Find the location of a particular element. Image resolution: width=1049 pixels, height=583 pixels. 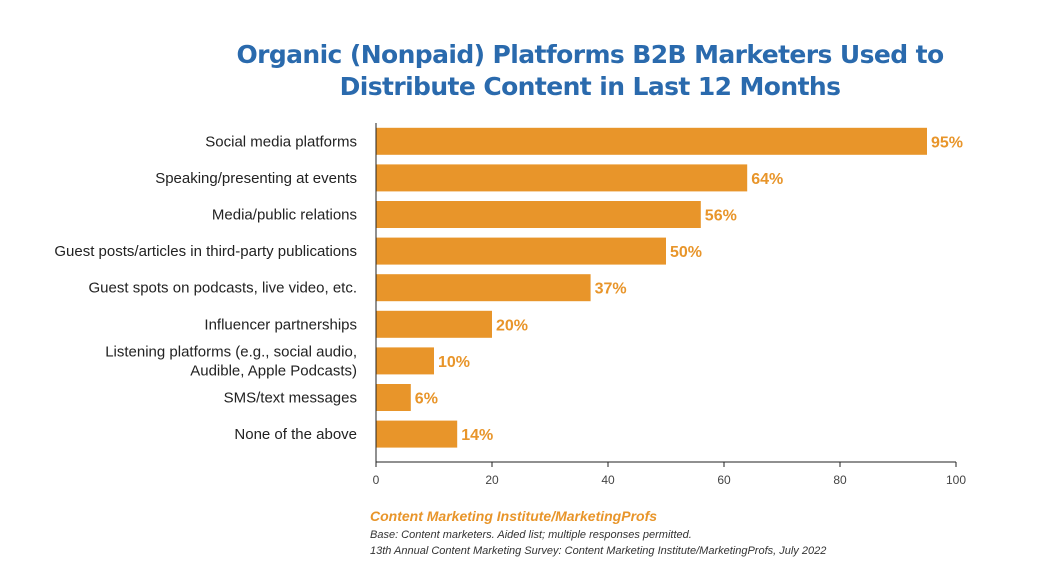

x-tick-label: 40 is located at coordinates (608, 480).